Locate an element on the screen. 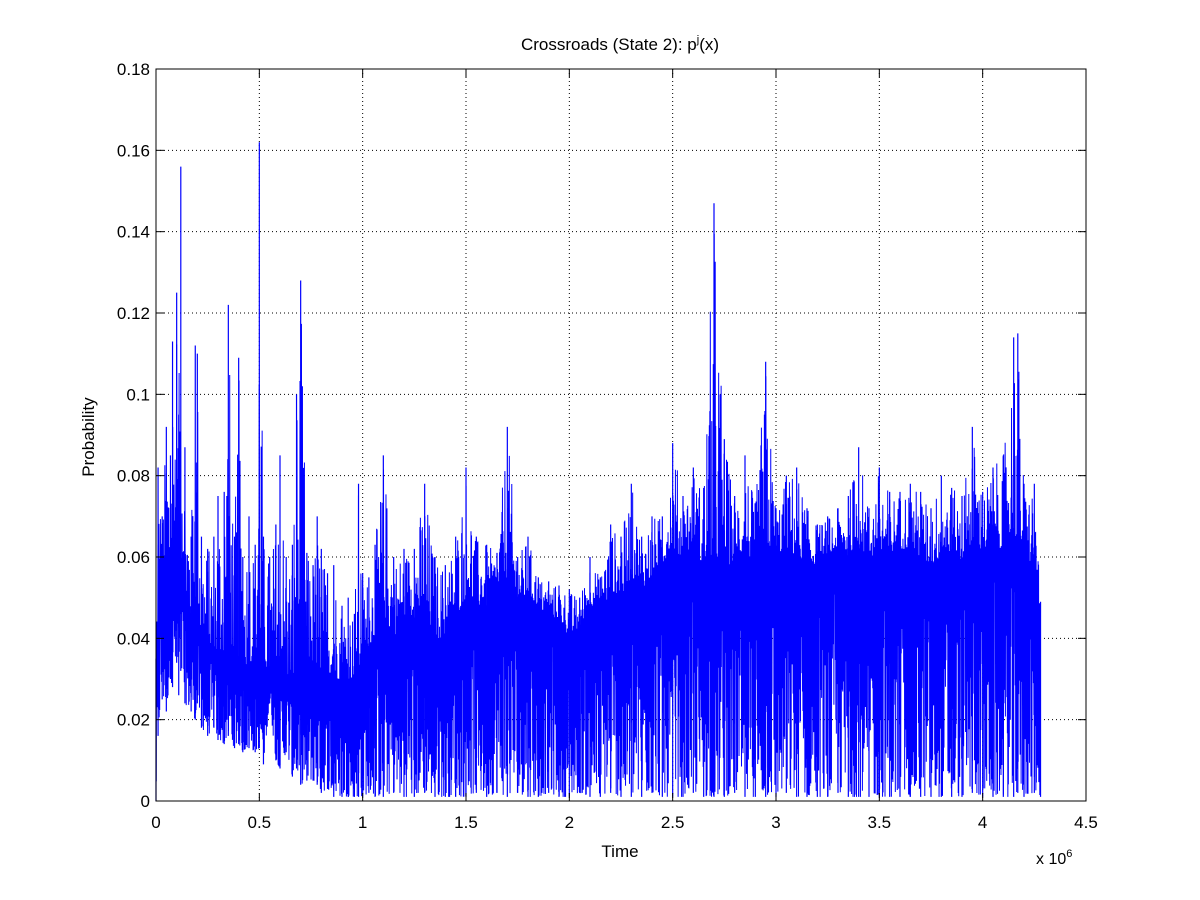 Image resolution: width=1200 pixels, height=900 pixels. x-tick-label: 1 is located at coordinates (362, 822).